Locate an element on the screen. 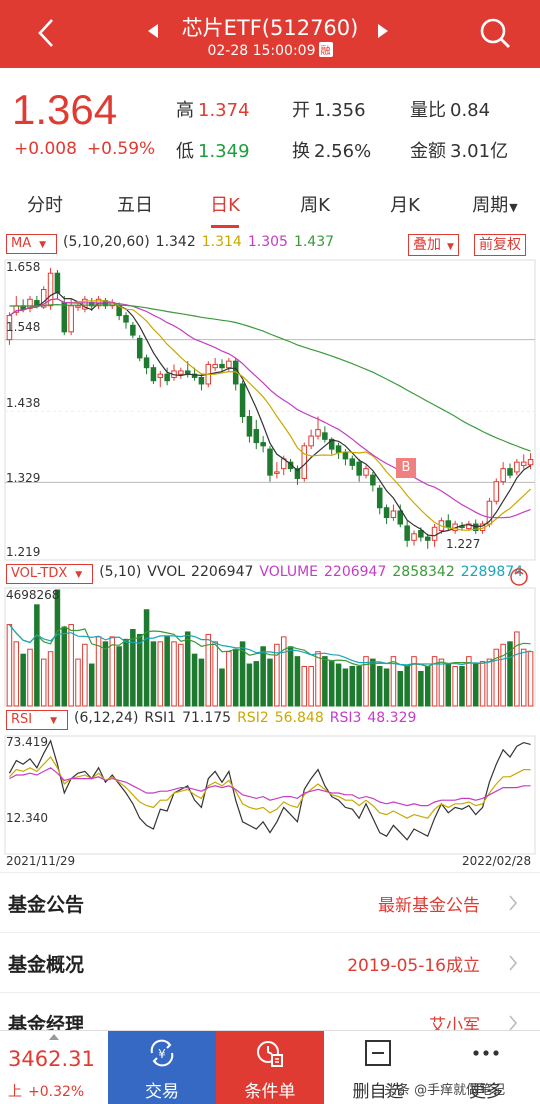 The height and width of the screenshot is (1104, 540). rsi-min-label: 12.340 is located at coordinates (27, 818).